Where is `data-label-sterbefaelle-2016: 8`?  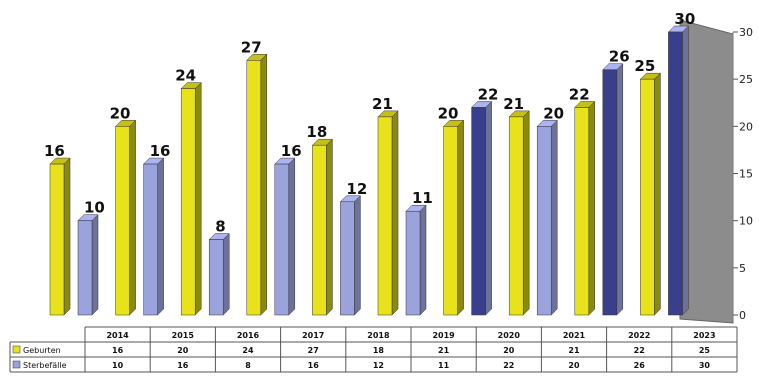 data-label-sterbefaelle-2016: 8 is located at coordinates (220, 227).